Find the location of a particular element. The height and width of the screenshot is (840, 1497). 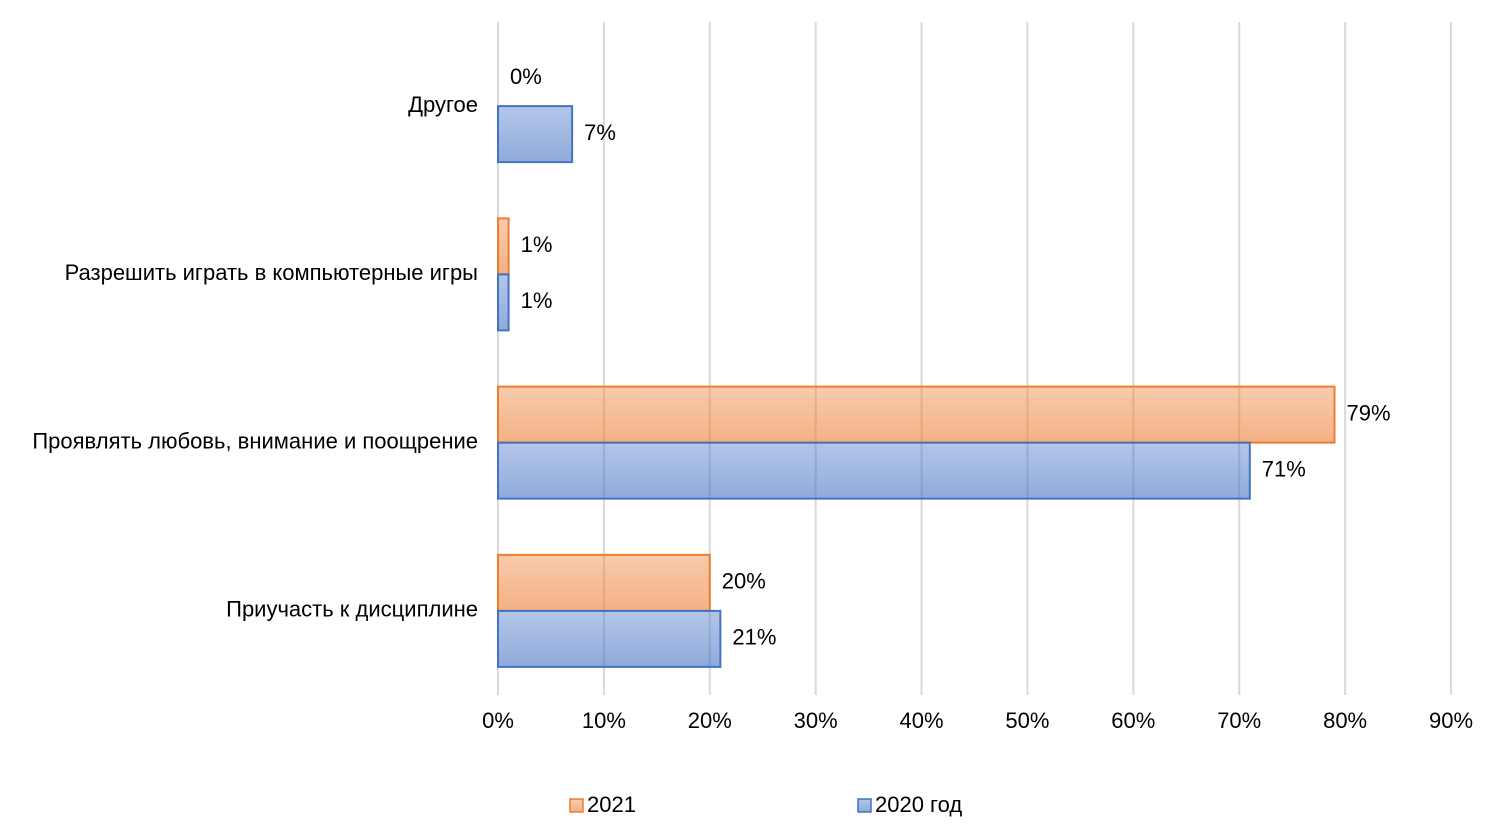

data-label: 21% is located at coordinates (754, 637).